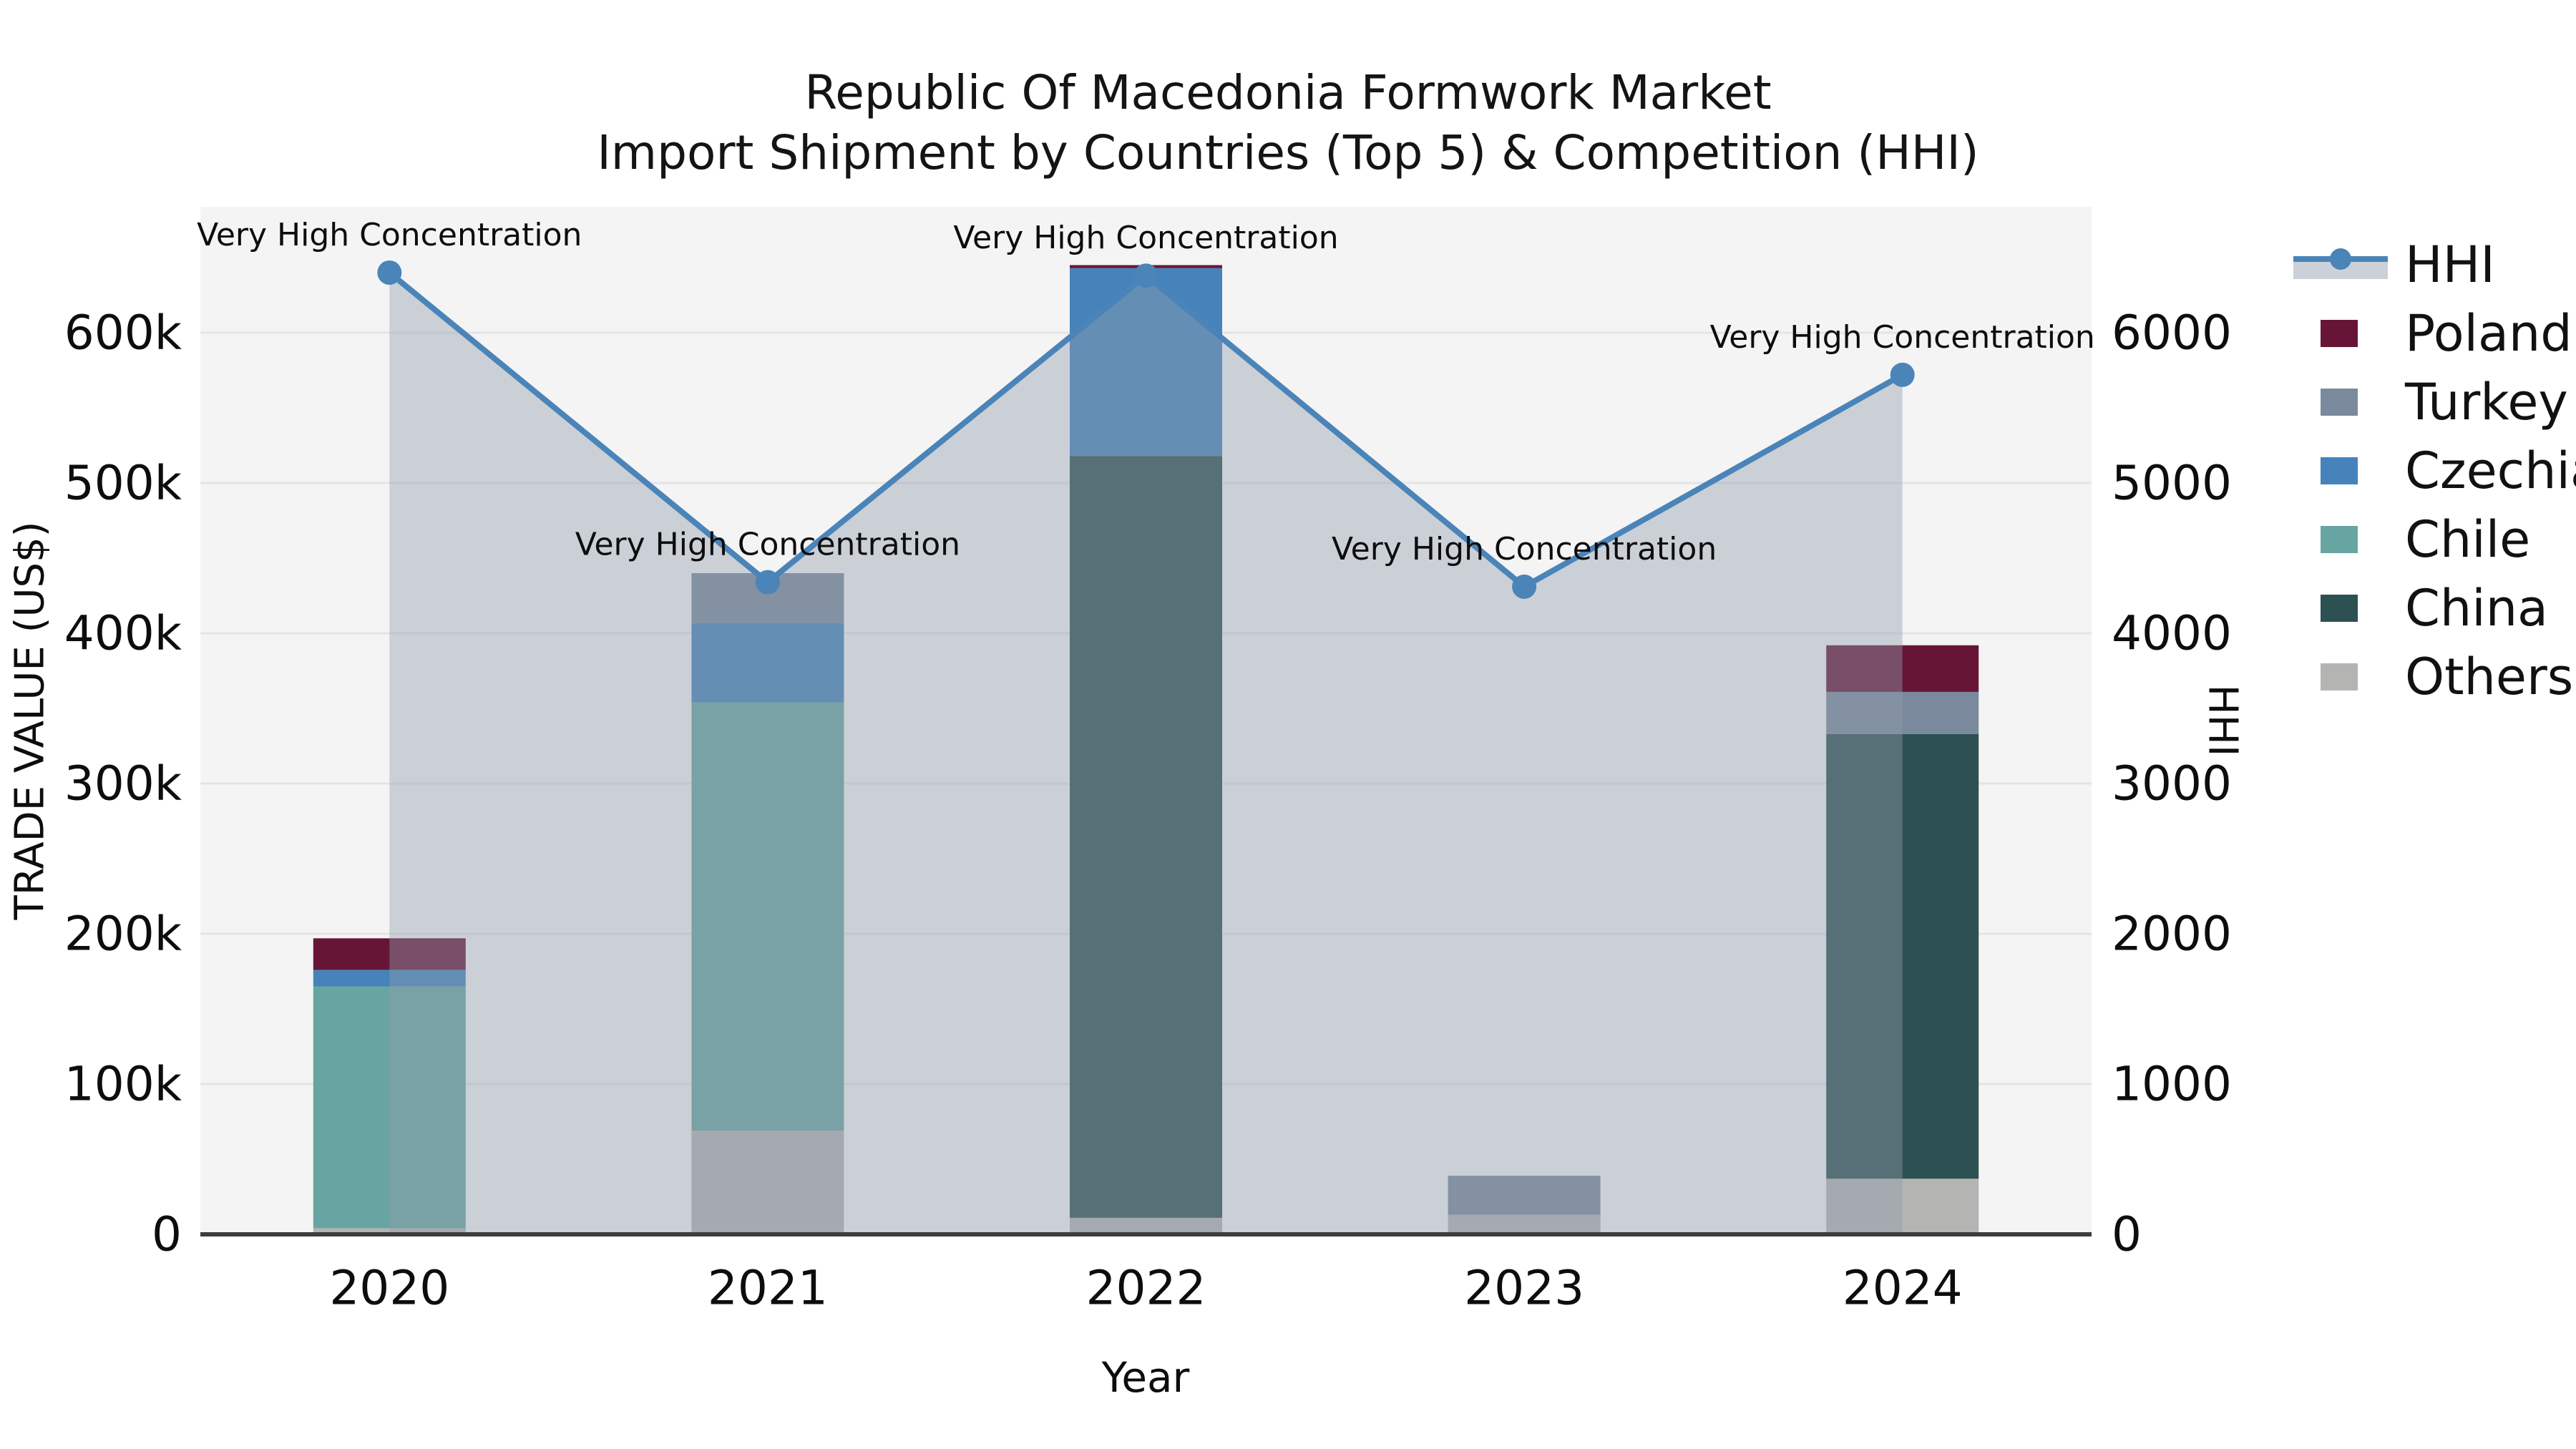  Describe the element at coordinates (123, 483) in the screenshot. I see `y-left-tick-500k: 500k` at that location.